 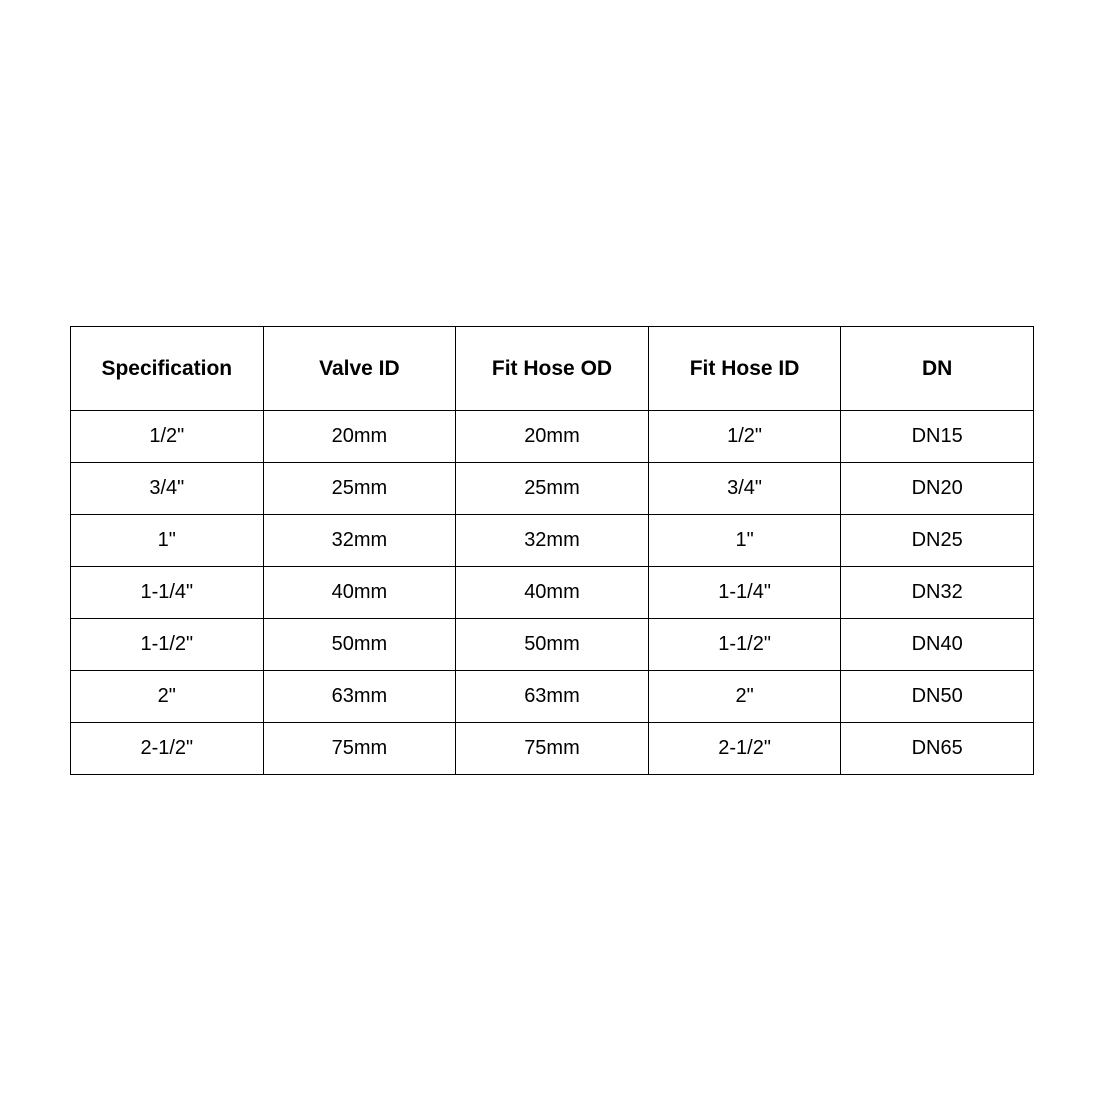 What do you see at coordinates (937, 748) in the screenshot?
I see `table-cell: DN65` at bounding box center [937, 748].